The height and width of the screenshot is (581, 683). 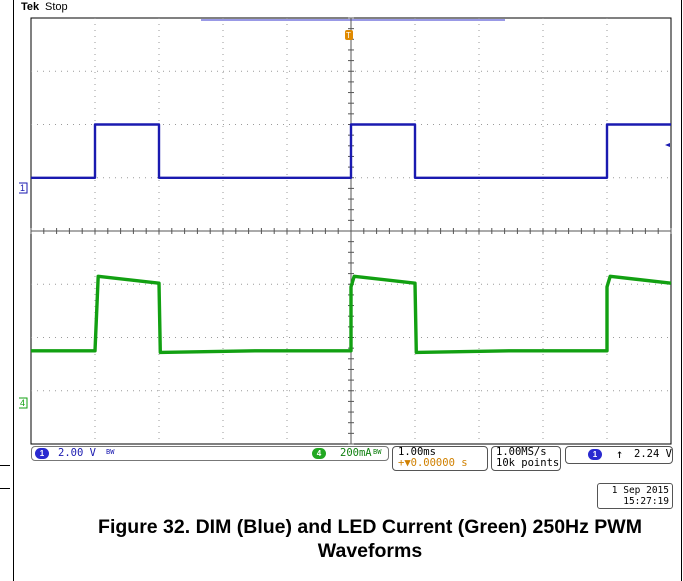 What do you see at coordinates (319, 453) in the screenshot?
I see `ch4-indicator: 4` at bounding box center [319, 453].